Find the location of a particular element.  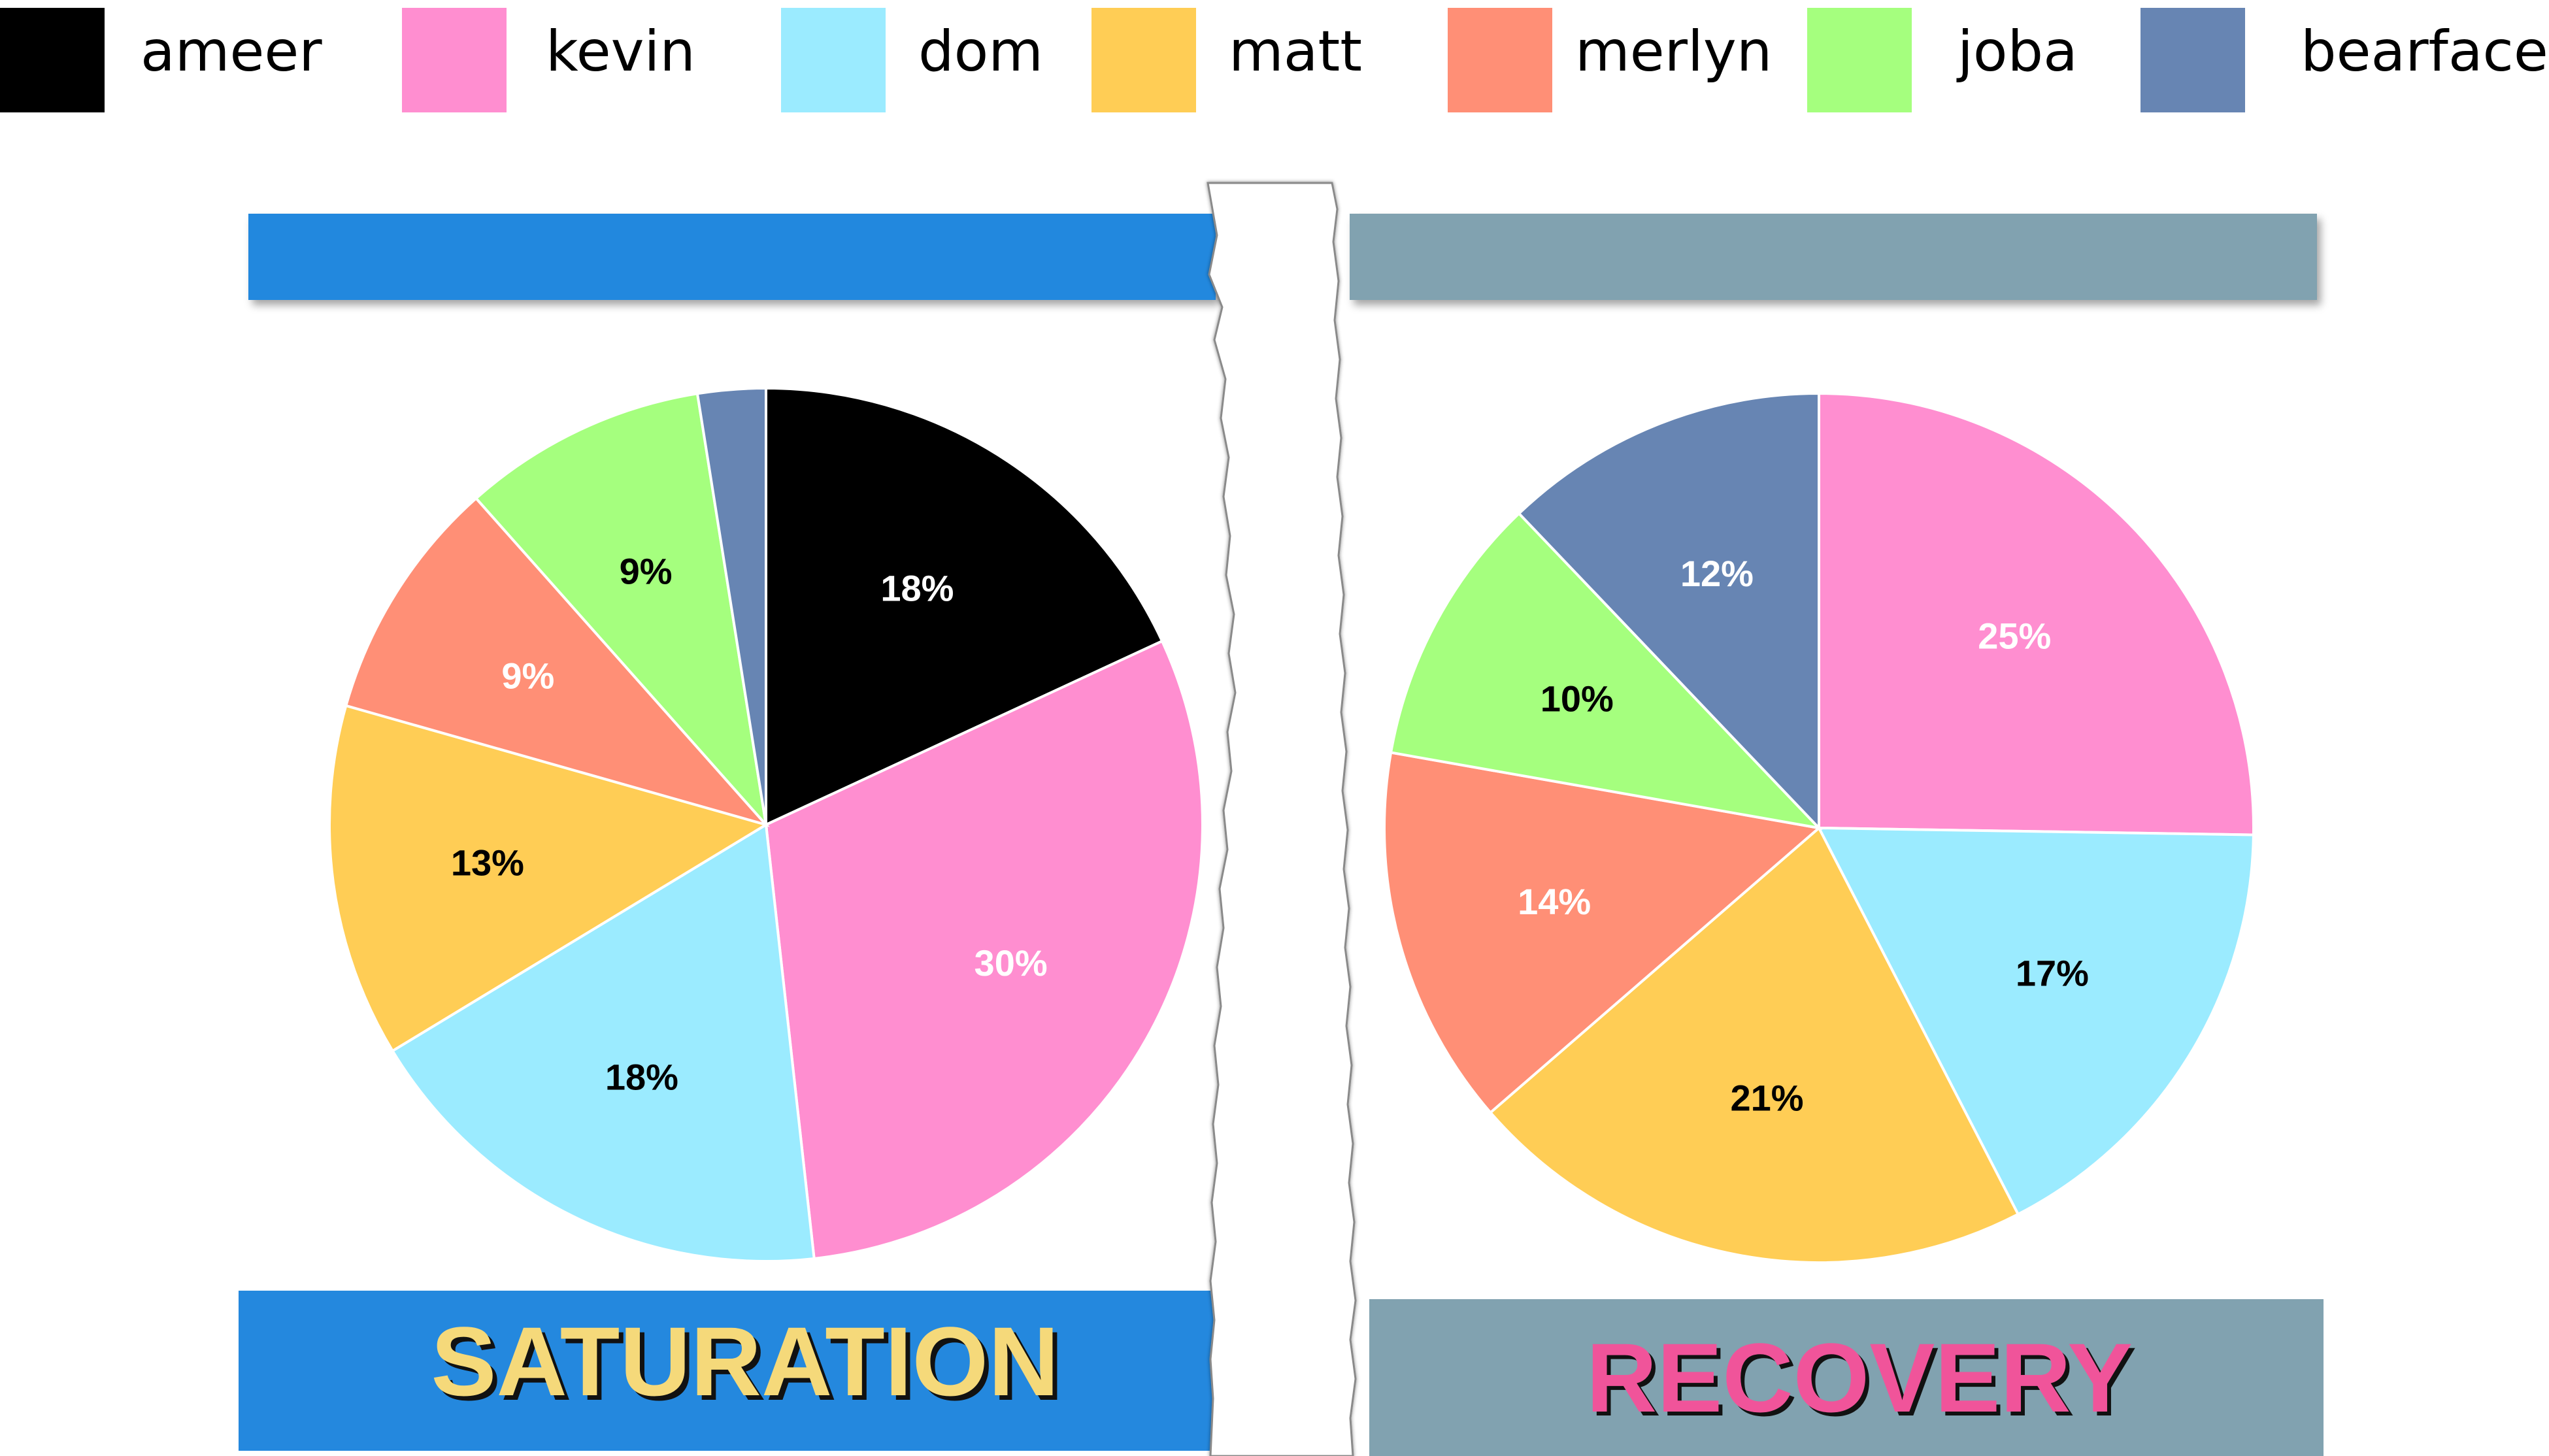

saturation-title-shadow: SATURATION is located at coordinates (749, 1366).